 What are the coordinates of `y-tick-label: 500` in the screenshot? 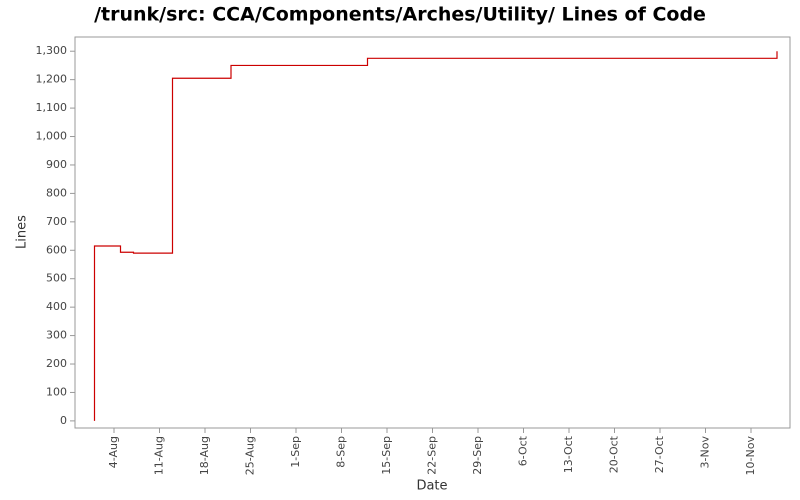 It's located at (56, 278).